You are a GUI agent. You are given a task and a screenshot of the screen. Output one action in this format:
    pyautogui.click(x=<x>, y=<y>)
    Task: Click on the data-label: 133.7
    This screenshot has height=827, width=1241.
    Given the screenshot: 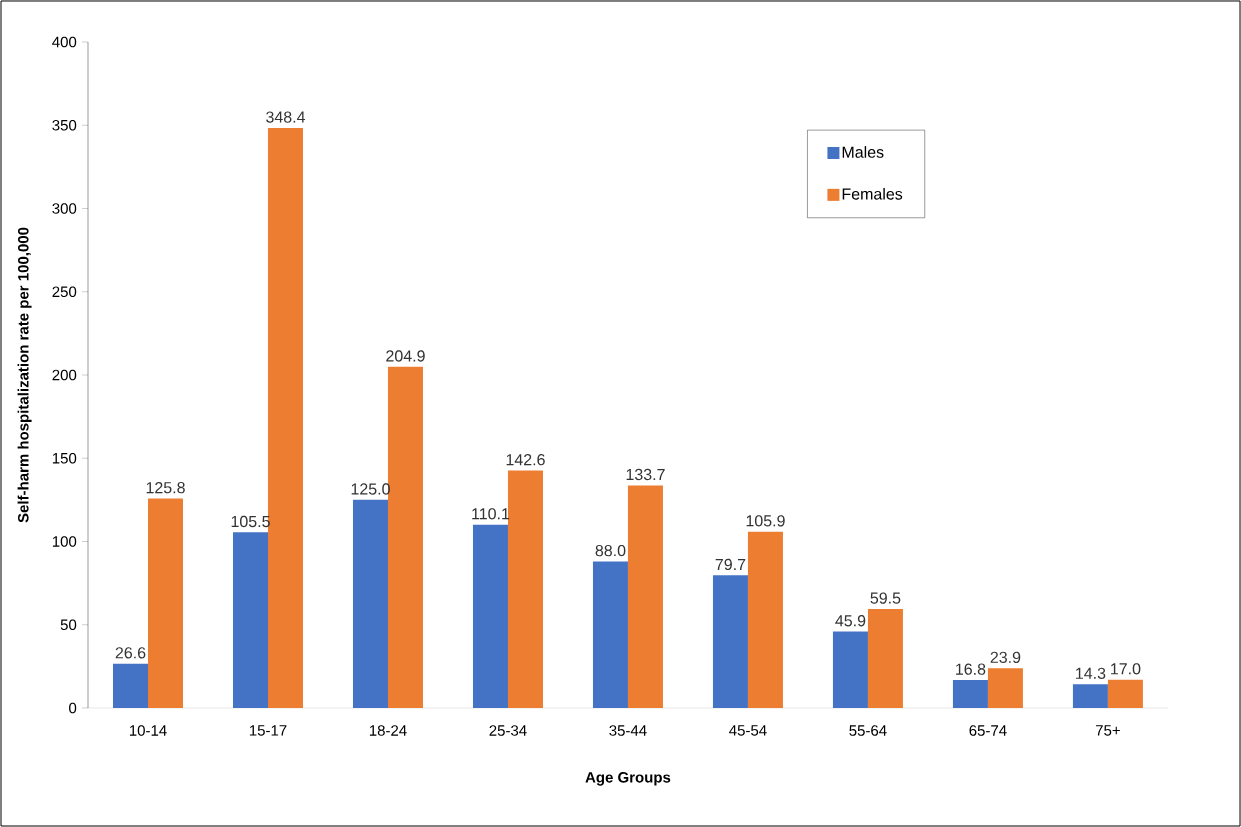 What is the action you would take?
    pyautogui.click(x=645, y=474)
    